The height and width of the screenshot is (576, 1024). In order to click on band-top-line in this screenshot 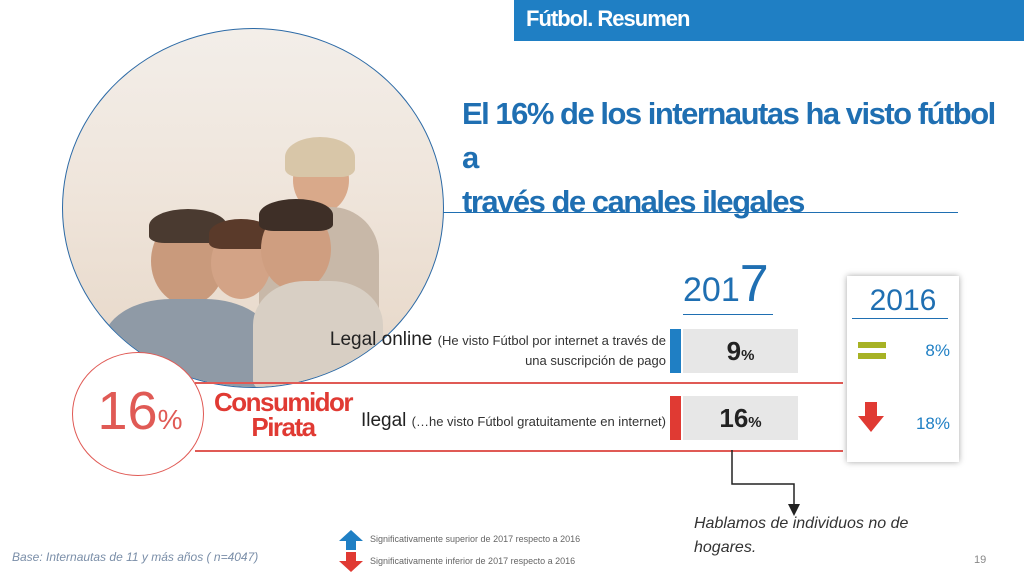, I will do `click(519, 383)`.